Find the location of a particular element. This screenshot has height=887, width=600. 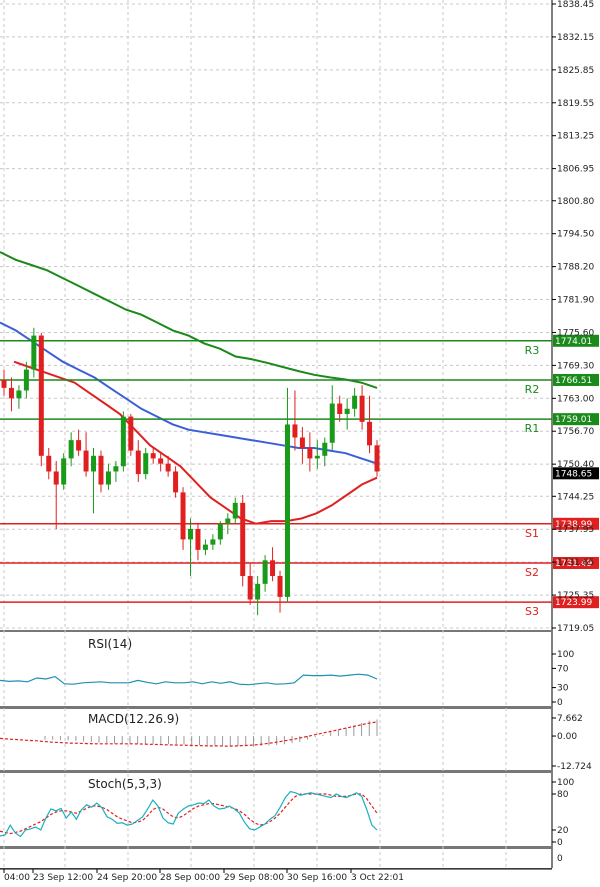

price-tick-label: 1800.80 is located at coordinates (575, 202).